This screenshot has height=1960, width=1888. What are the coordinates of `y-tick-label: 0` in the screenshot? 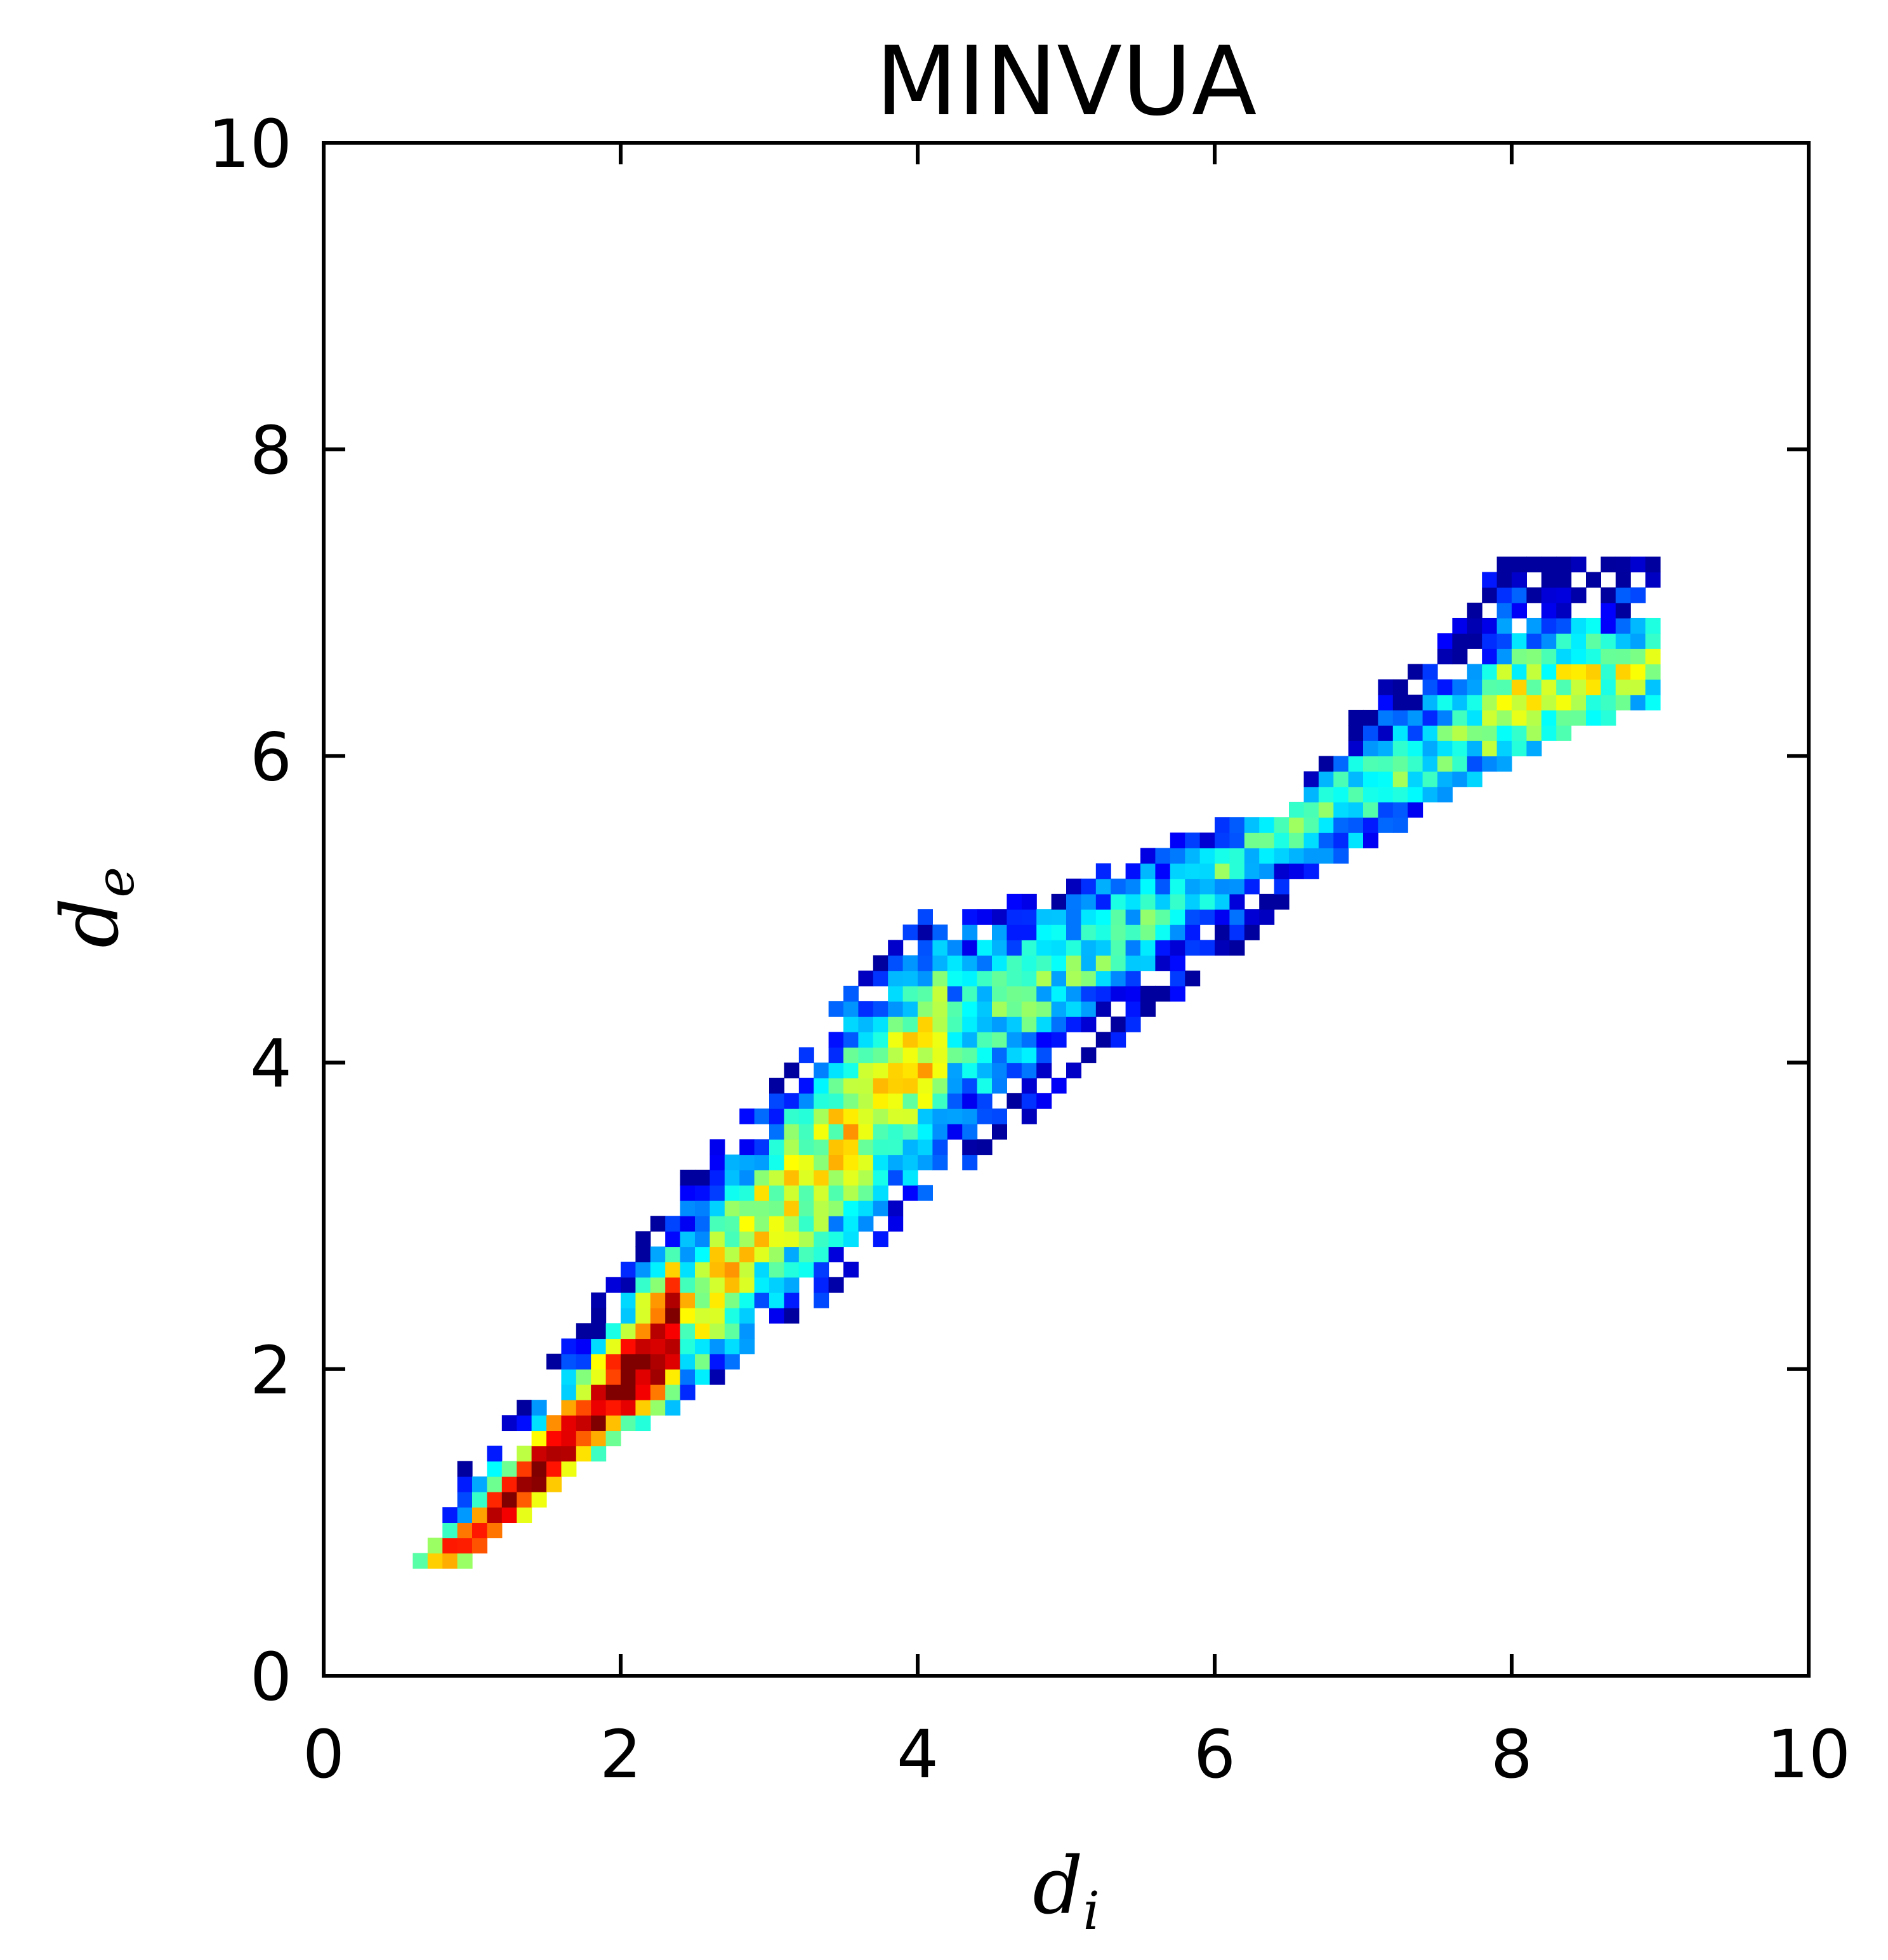 It's located at (271, 1677).